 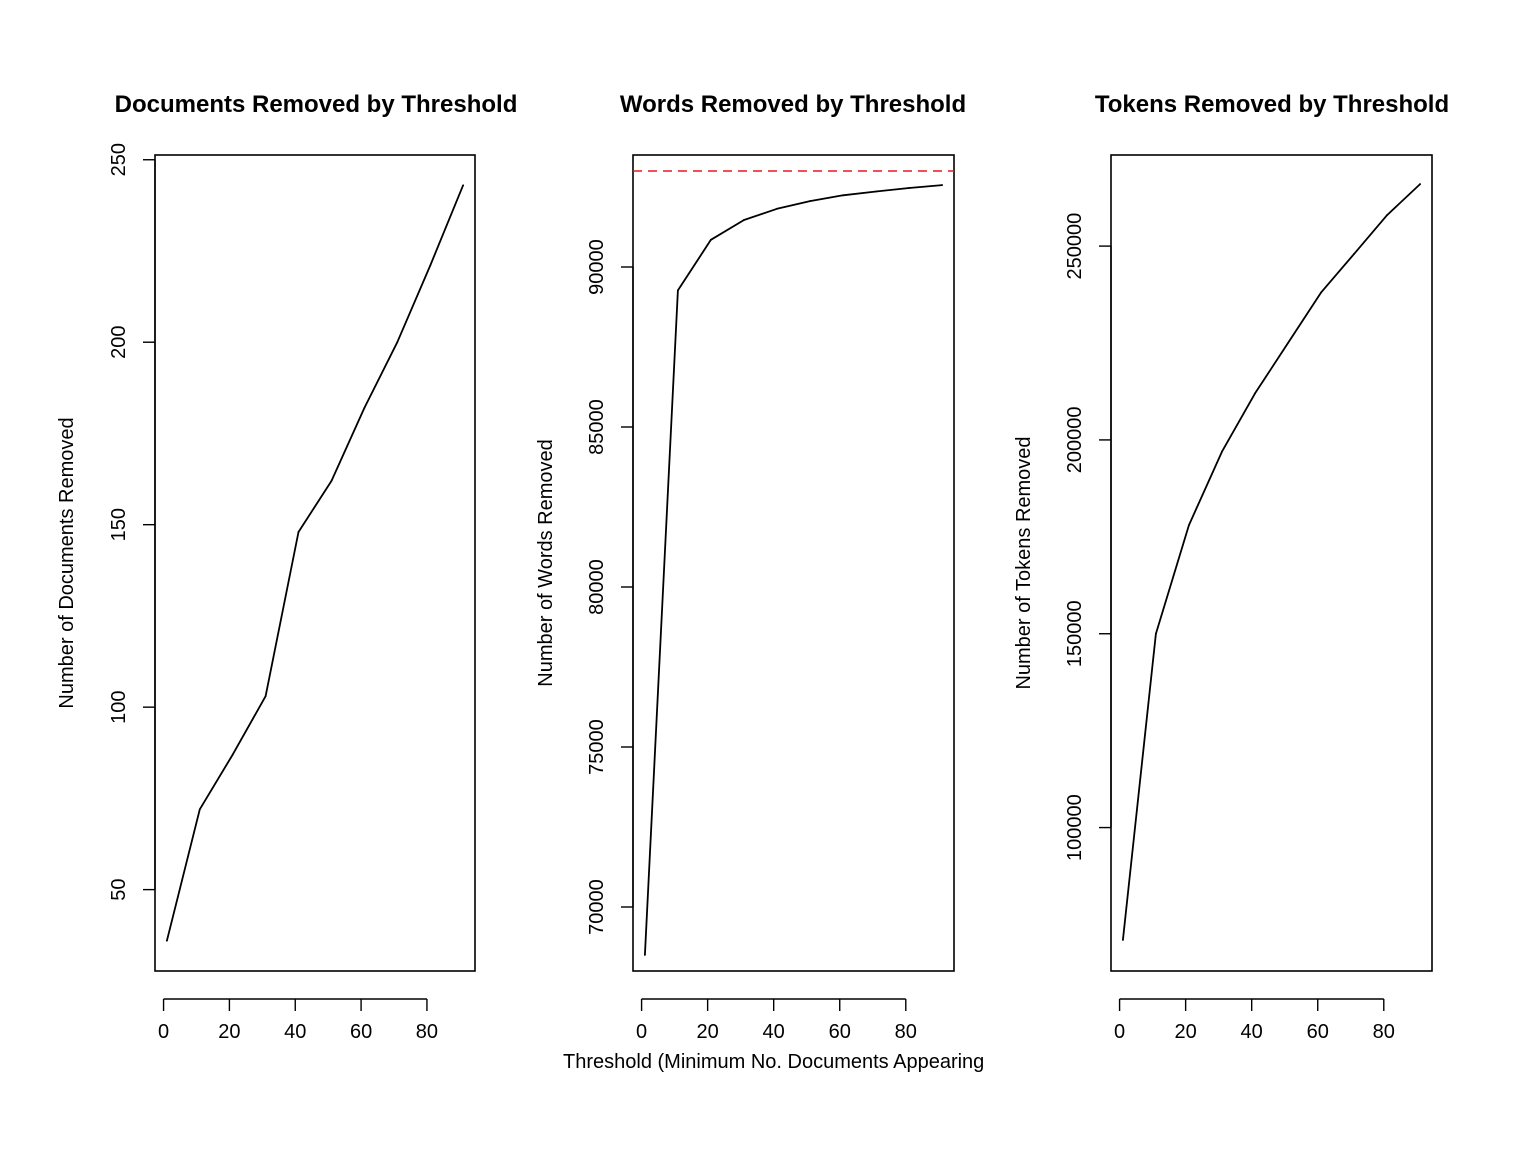 What do you see at coordinates (1075, 633) in the screenshot?
I see `y-tick-label: 150000` at bounding box center [1075, 633].